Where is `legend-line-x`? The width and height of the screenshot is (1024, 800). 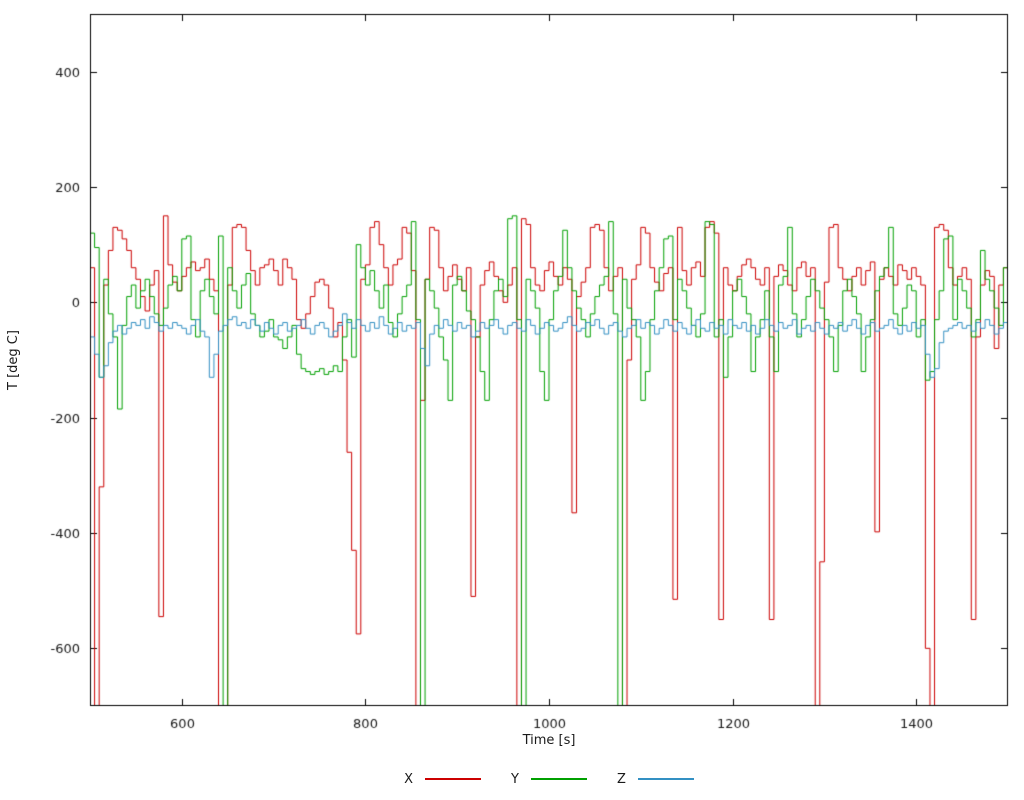
legend-line-x is located at coordinates (453, 779).